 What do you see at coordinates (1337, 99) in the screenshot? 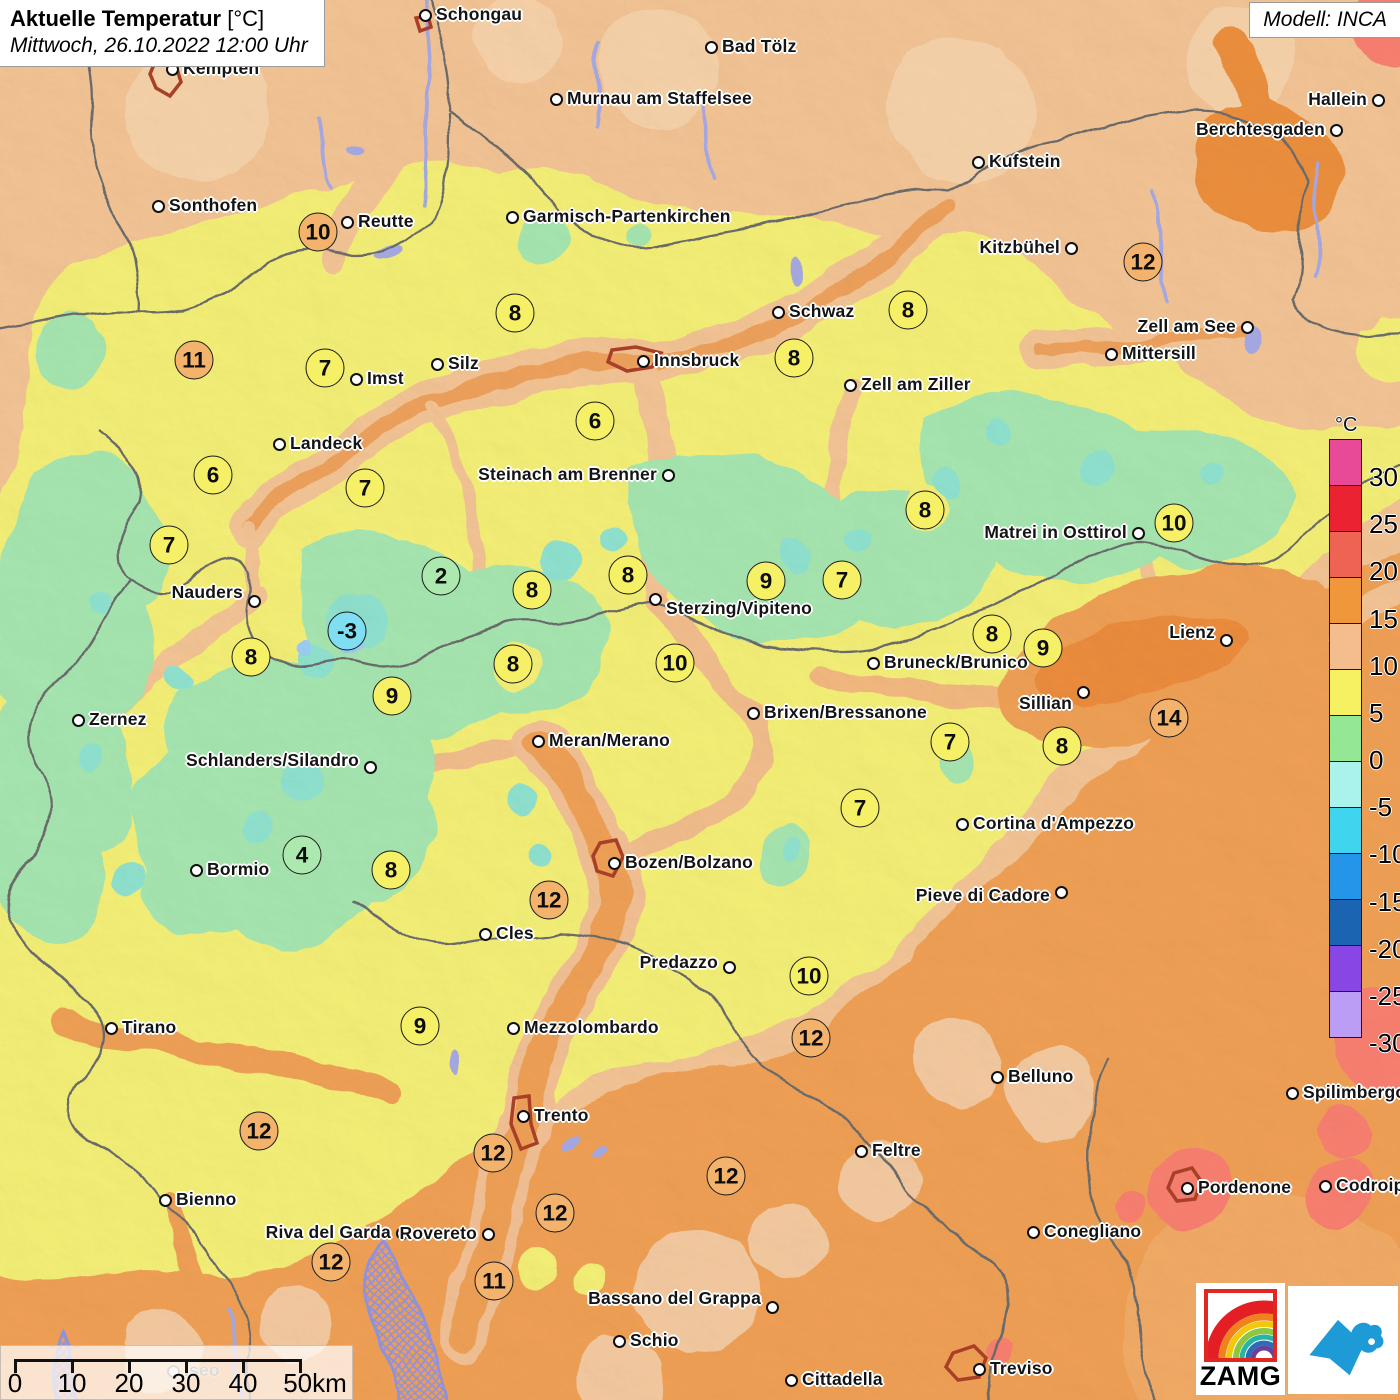
I see `city-label: Hallein` at bounding box center [1337, 99].